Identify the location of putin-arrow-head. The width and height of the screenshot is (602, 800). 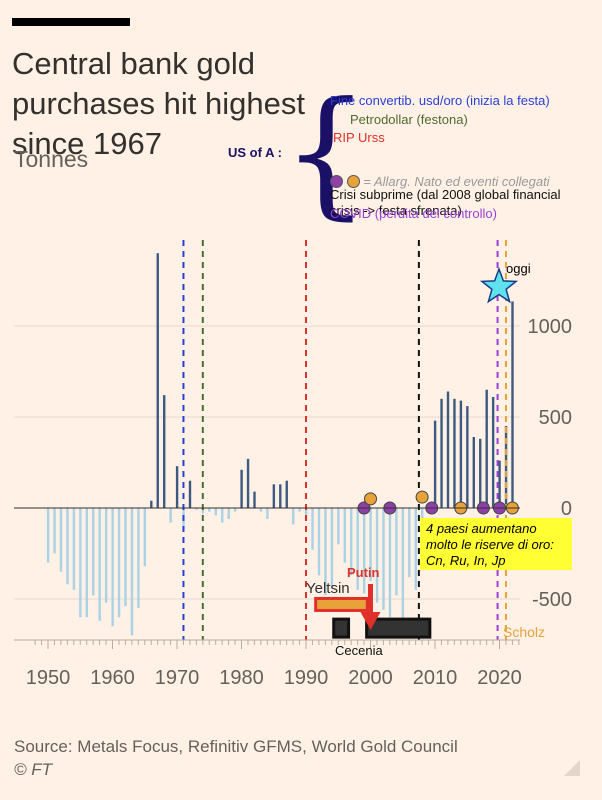
(370, 621).